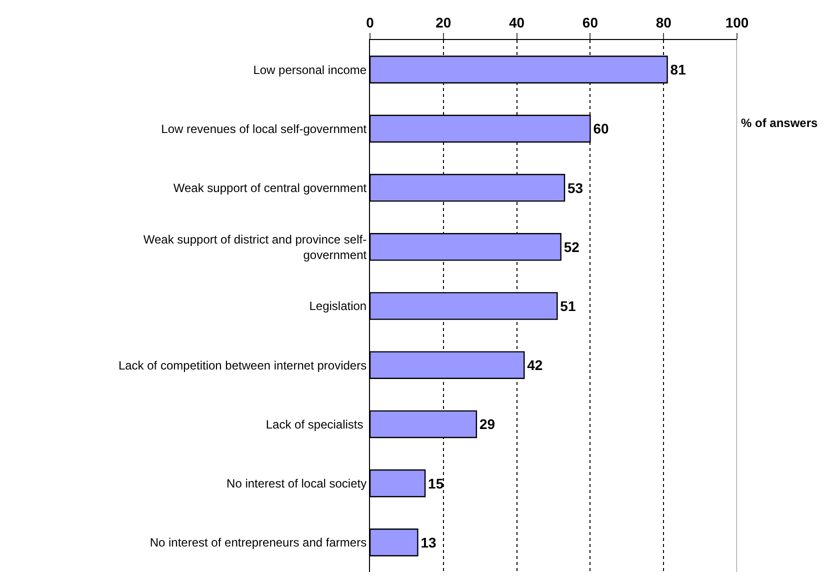 The width and height of the screenshot is (832, 576). Describe the element at coordinates (444, 22) in the screenshot. I see `x-tick-label: 20` at that location.